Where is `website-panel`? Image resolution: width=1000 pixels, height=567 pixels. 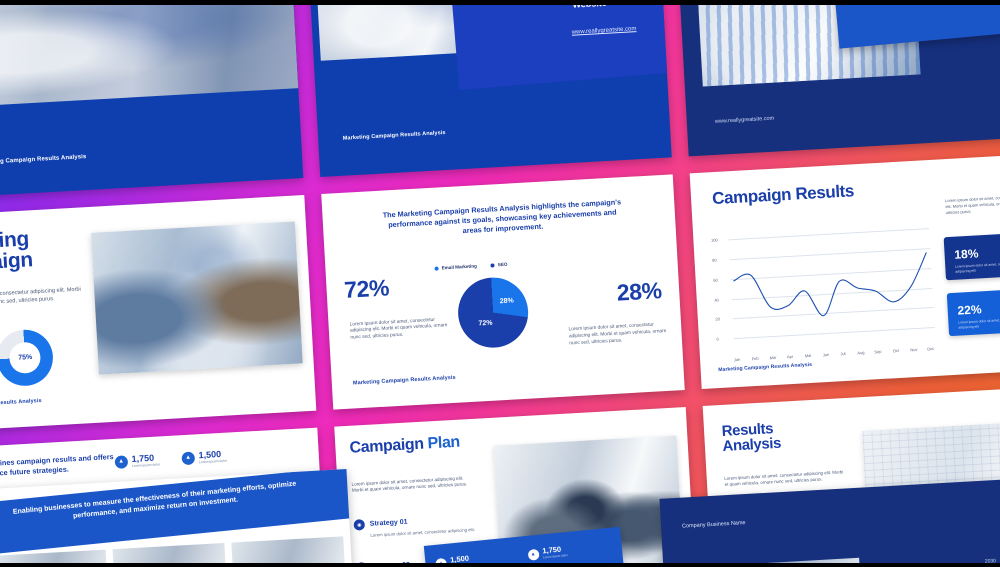
website-panel is located at coordinates (557, 45).